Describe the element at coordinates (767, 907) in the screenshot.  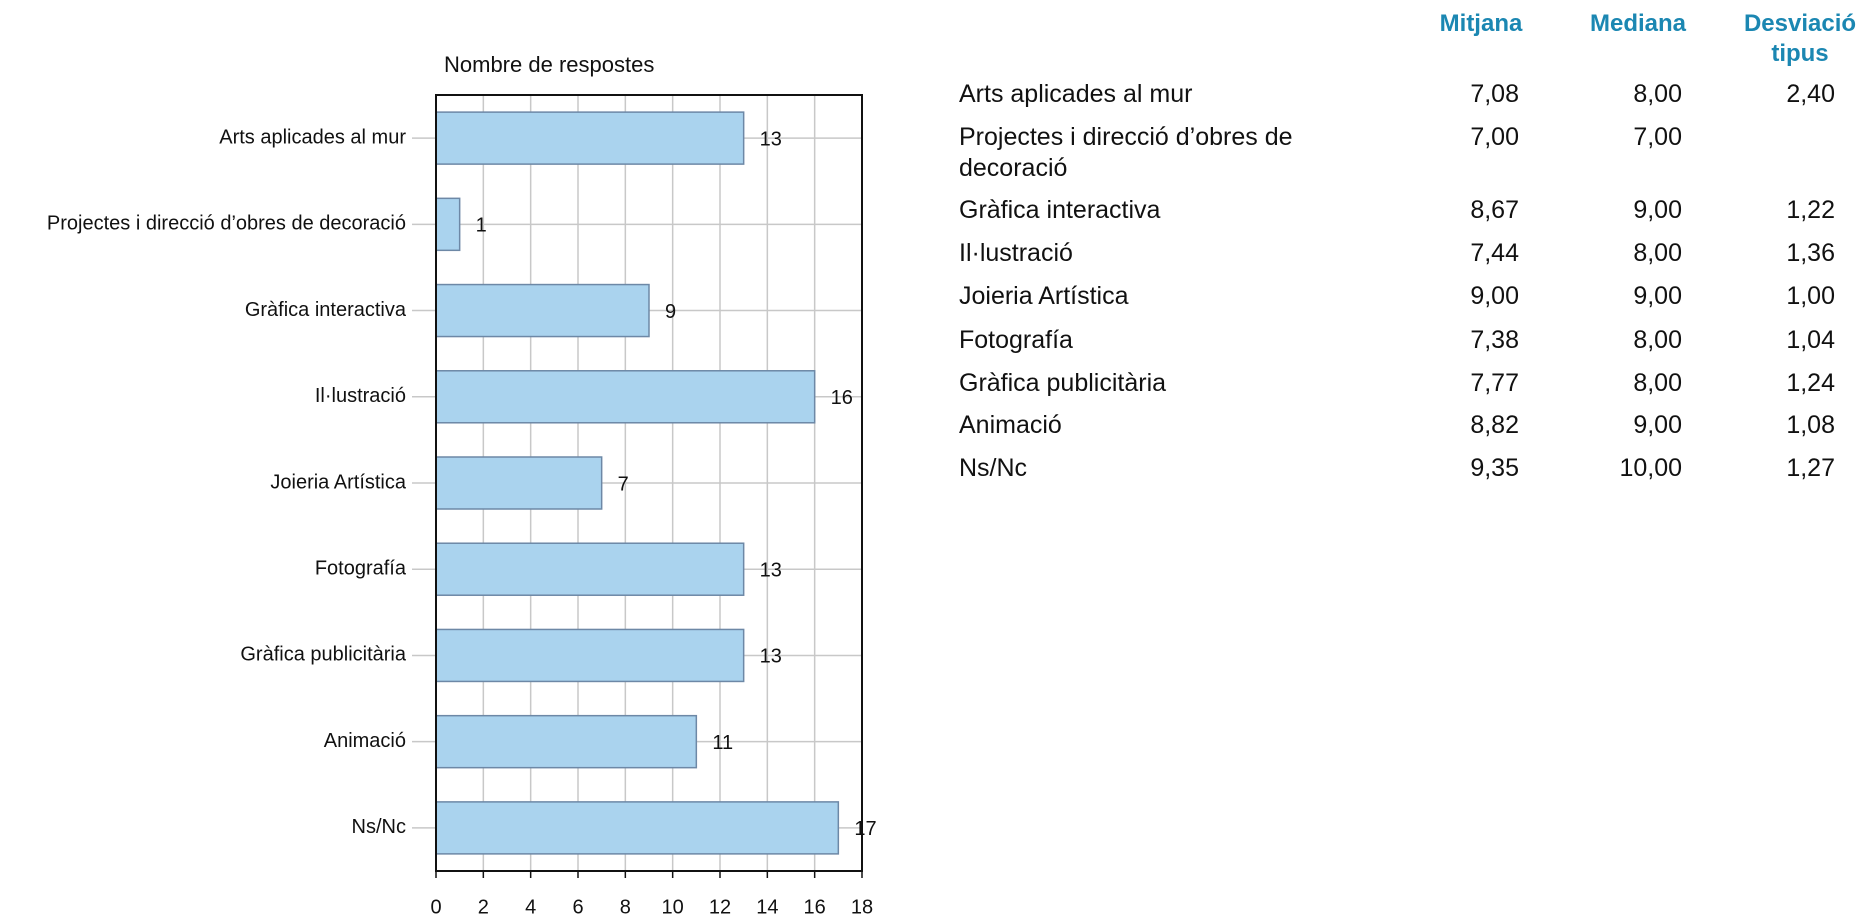
I see `x-tick-label: 14` at that location.